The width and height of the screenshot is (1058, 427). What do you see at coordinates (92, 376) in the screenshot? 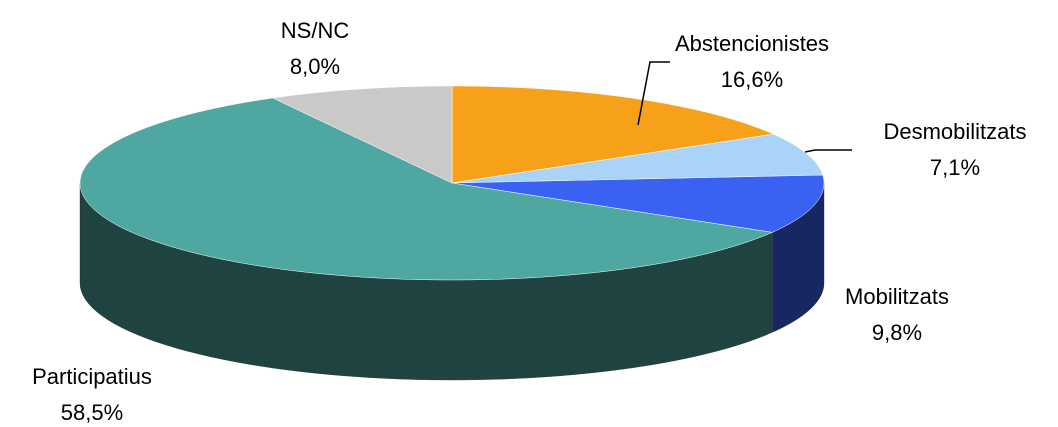
I see `slice-label: Participatius` at bounding box center [92, 376].